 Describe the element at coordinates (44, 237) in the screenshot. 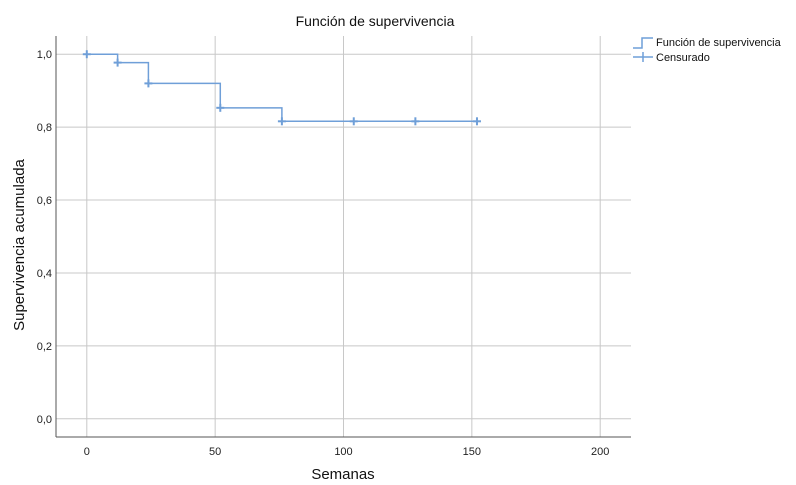

I see `y-ticks: 0,0 0,2 0,4 0,6 0,8 1,0` at that location.